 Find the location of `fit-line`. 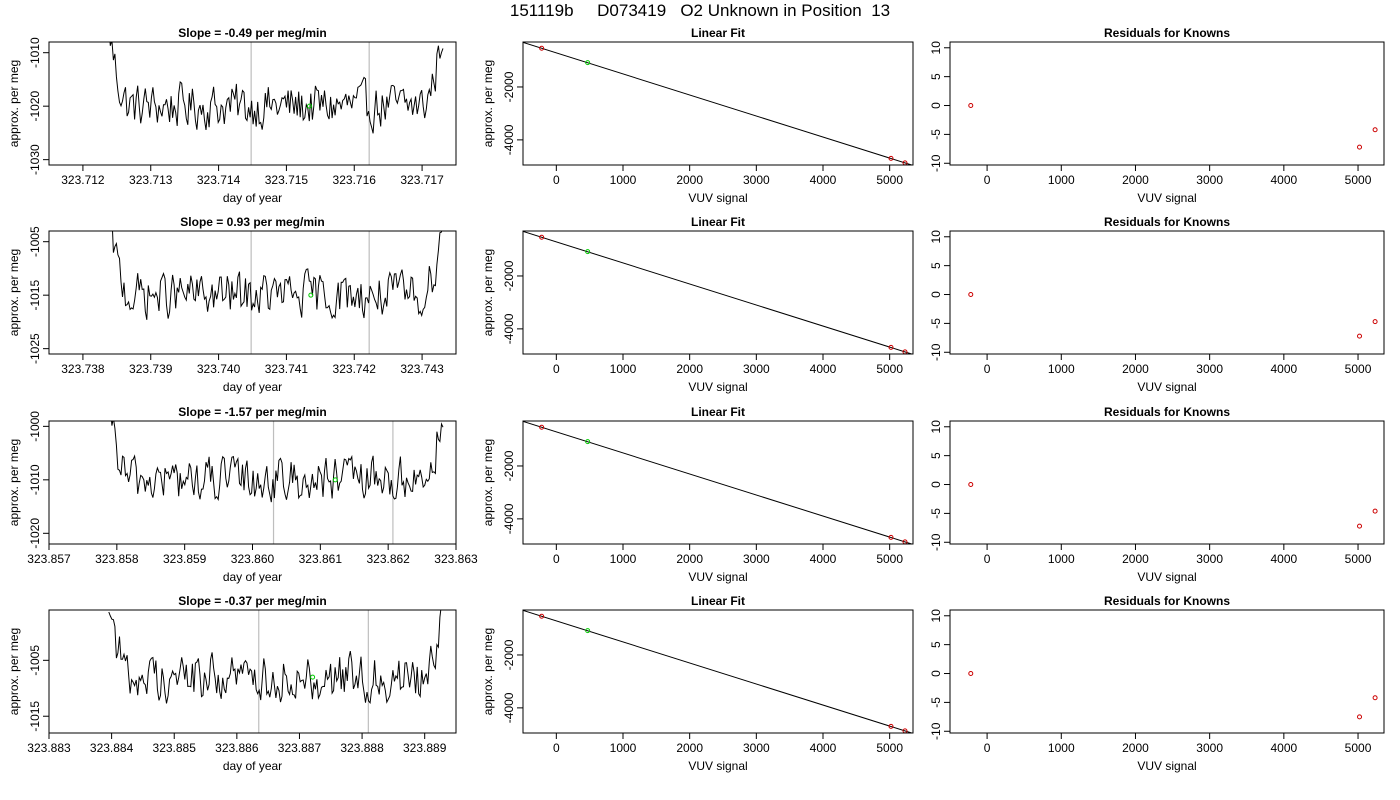

fit-line is located at coordinates (718, 103).